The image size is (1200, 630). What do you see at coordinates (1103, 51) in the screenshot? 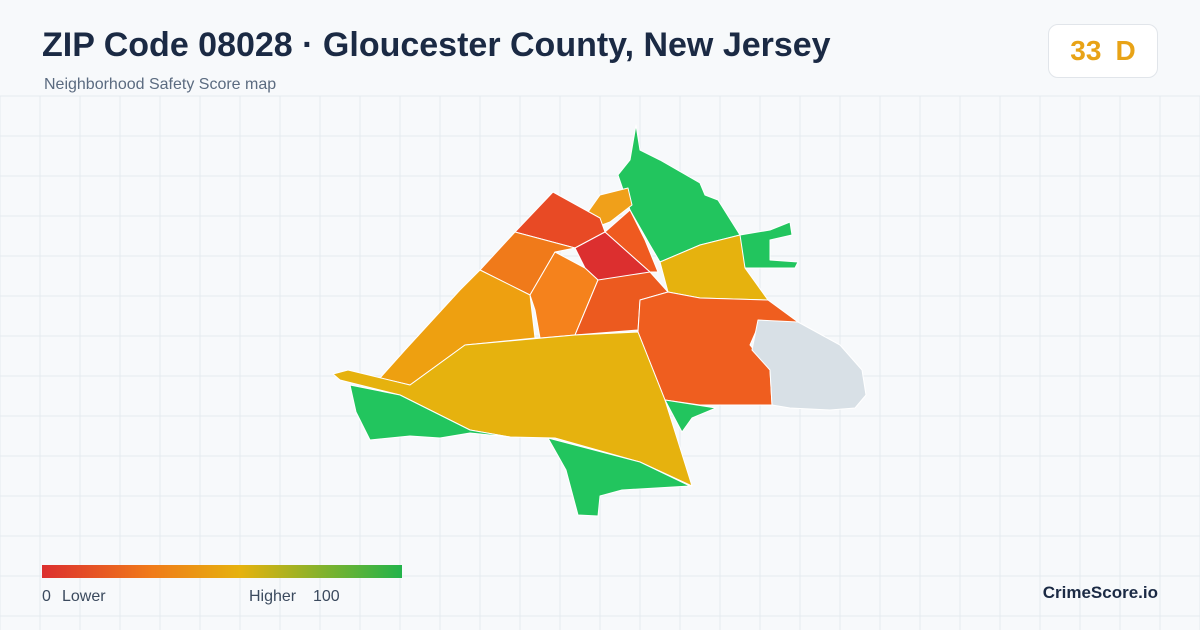
I see `score-badge: 33 D` at bounding box center [1103, 51].